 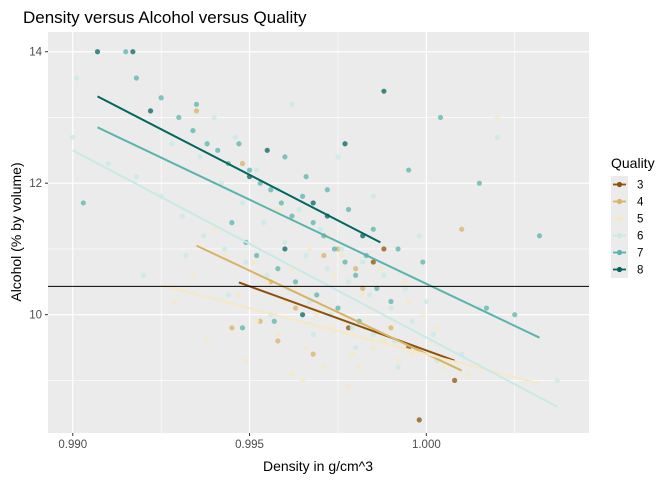 What do you see at coordinates (165, 17) in the screenshot?
I see `chart-title: Density versus Alcohol versus Quality` at bounding box center [165, 17].